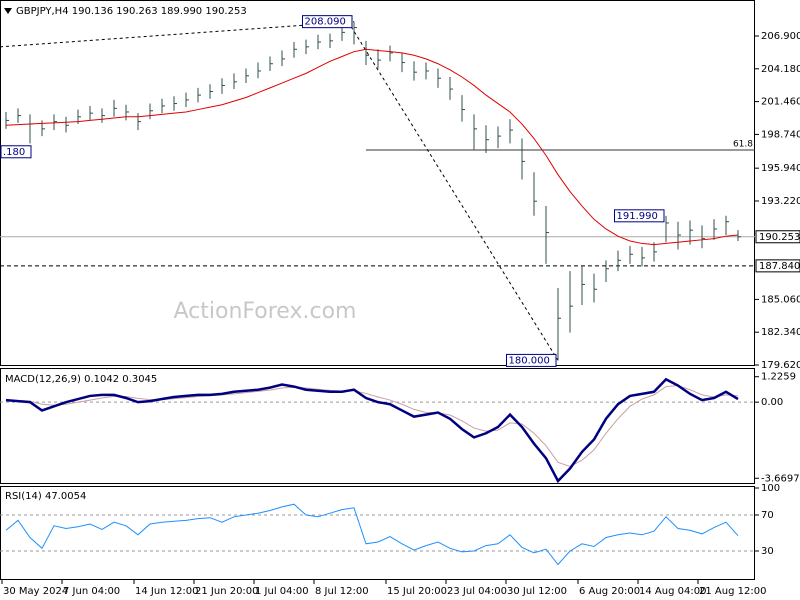 The width and height of the screenshot is (800, 600). I want to click on x-tick-label: 1 Jul 04:00, so click(282, 591).